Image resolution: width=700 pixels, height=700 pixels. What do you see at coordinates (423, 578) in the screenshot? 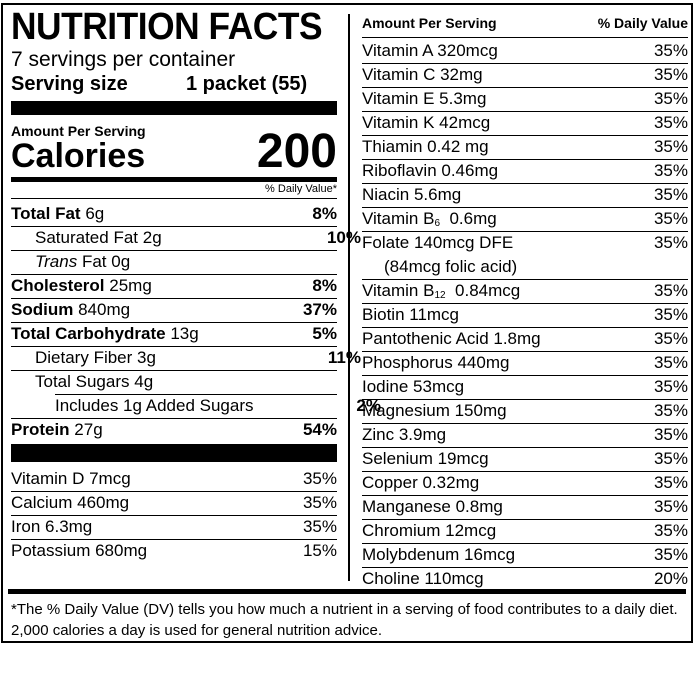
I see `vitamin-label: Choline 110mcg` at bounding box center [423, 578].